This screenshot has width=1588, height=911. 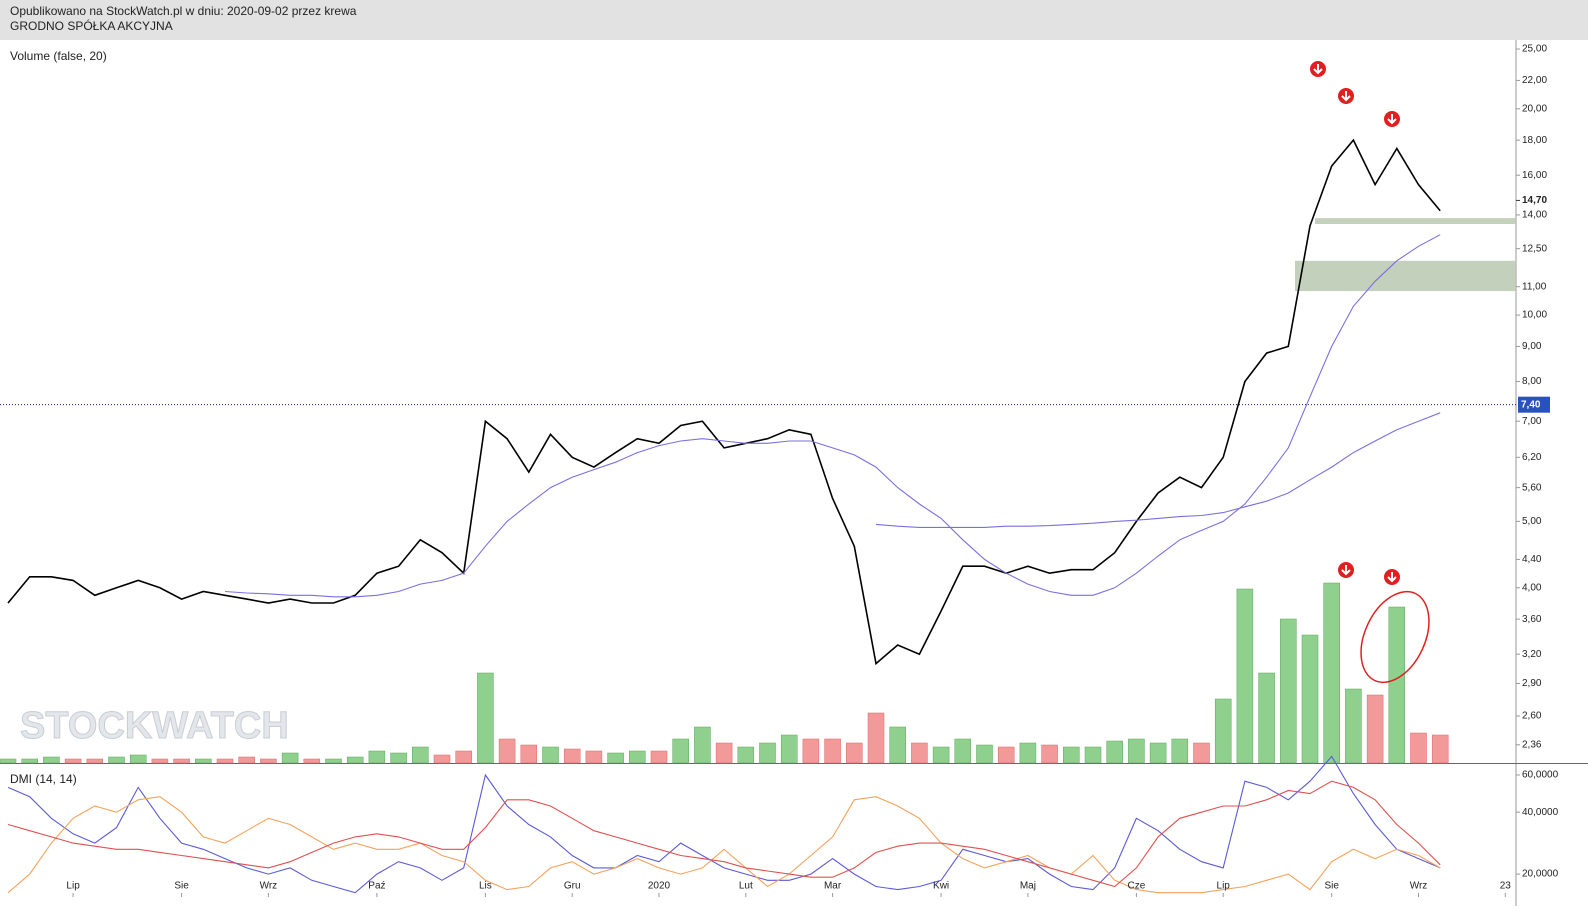 I want to click on header-bar, so click(x=794, y=20).